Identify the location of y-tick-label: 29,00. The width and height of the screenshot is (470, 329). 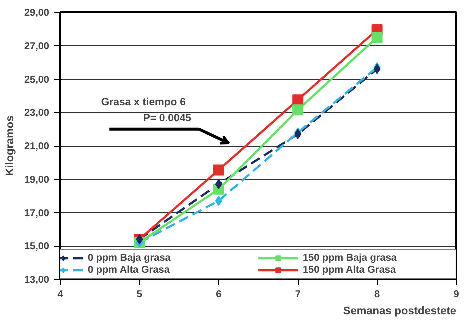
(37, 13).